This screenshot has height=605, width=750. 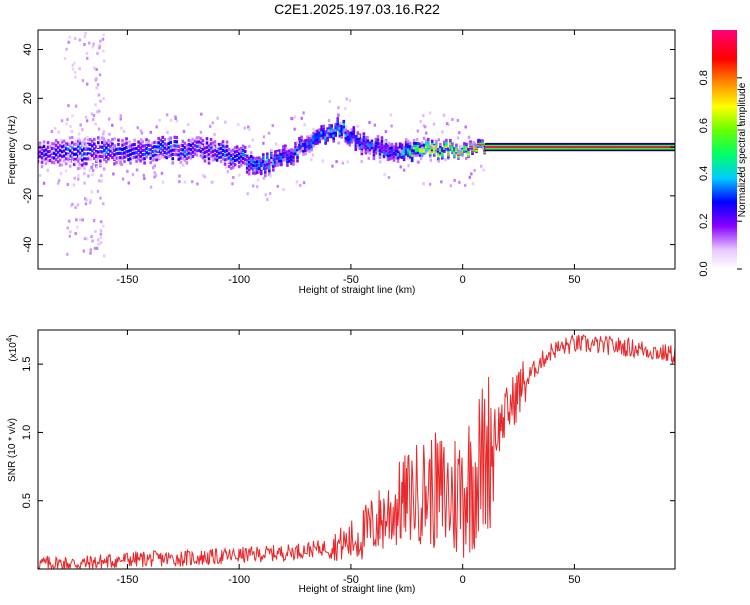 I want to click on colorbar-tick-label: 0.0, so click(x=704, y=268).